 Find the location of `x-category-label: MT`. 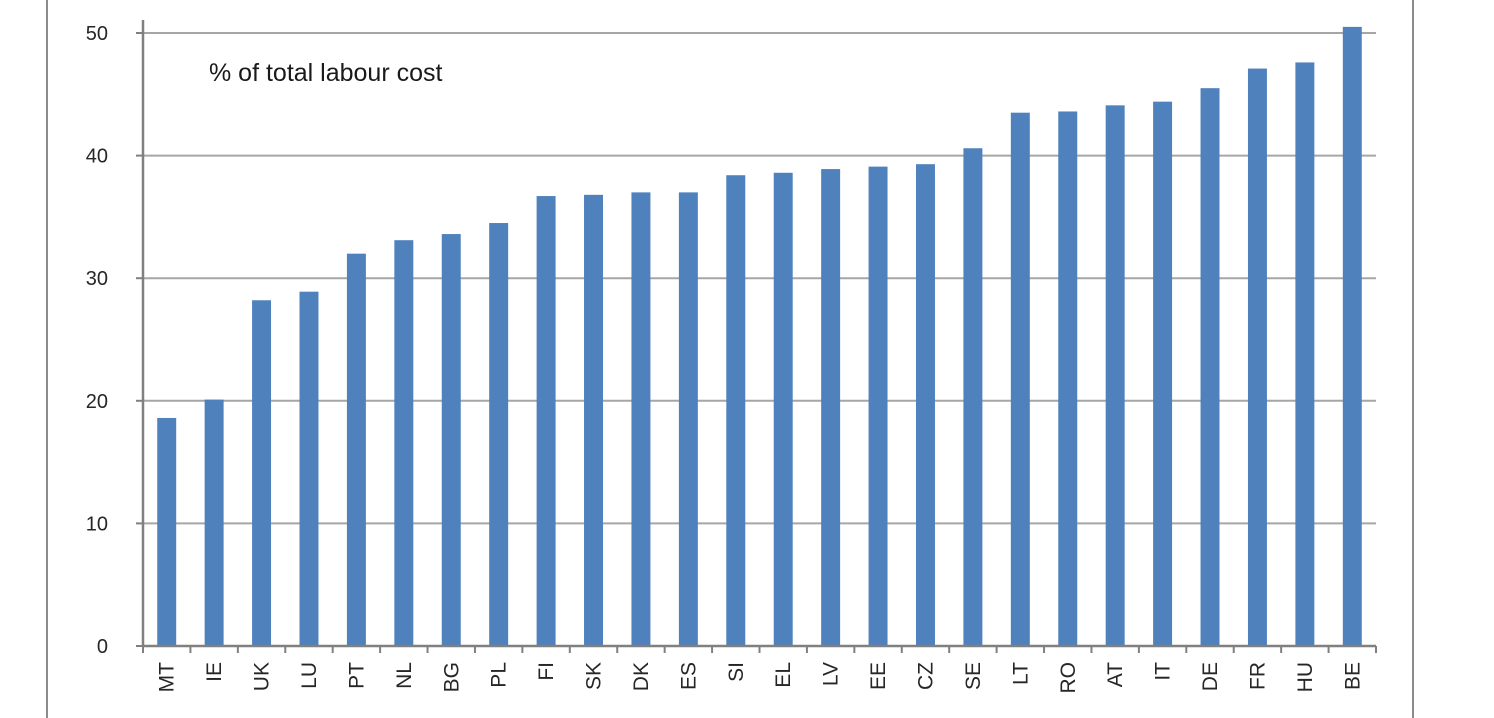

x-category-label: MT is located at coordinates (167, 677).